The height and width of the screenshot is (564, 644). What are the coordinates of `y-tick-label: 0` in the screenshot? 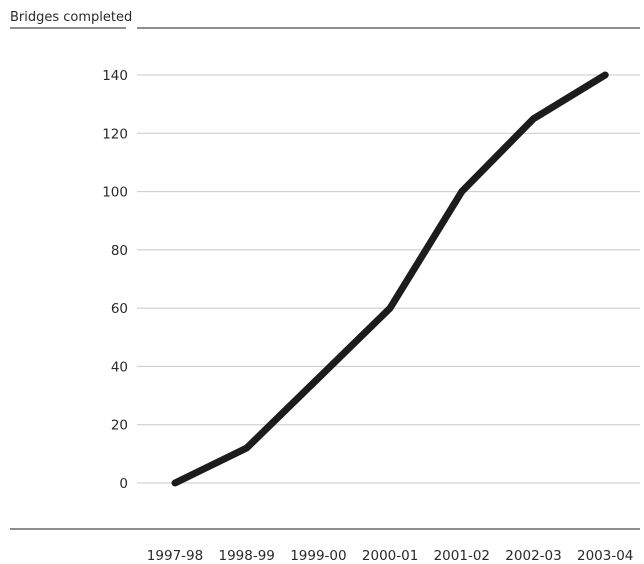 It's located at (123, 484).